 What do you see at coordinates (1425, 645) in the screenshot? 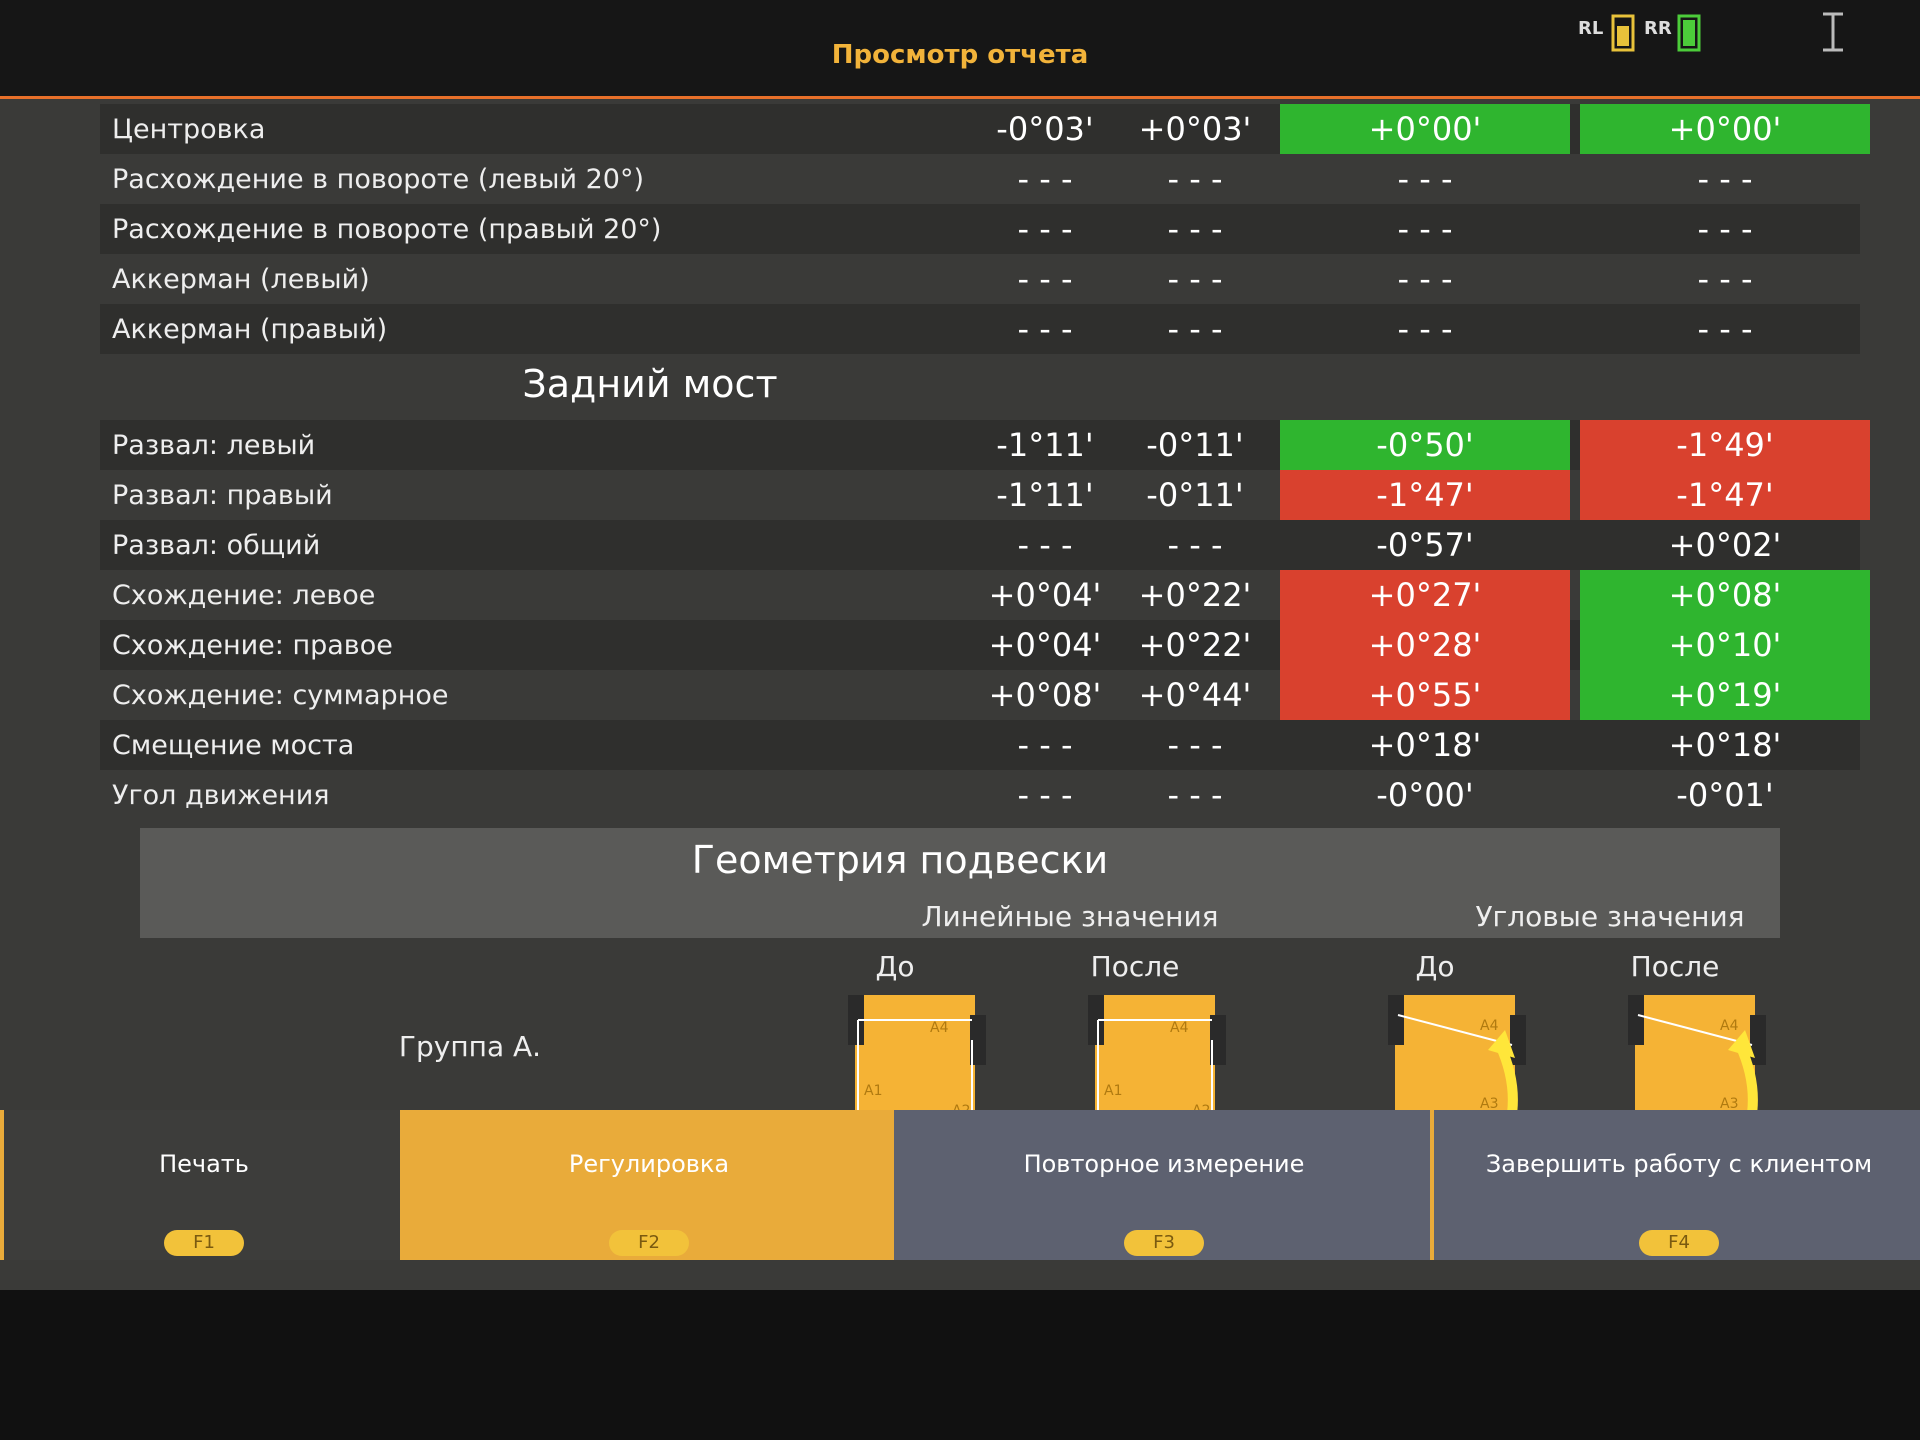
I see `value-cell: +0°28'` at bounding box center [1425, 645].